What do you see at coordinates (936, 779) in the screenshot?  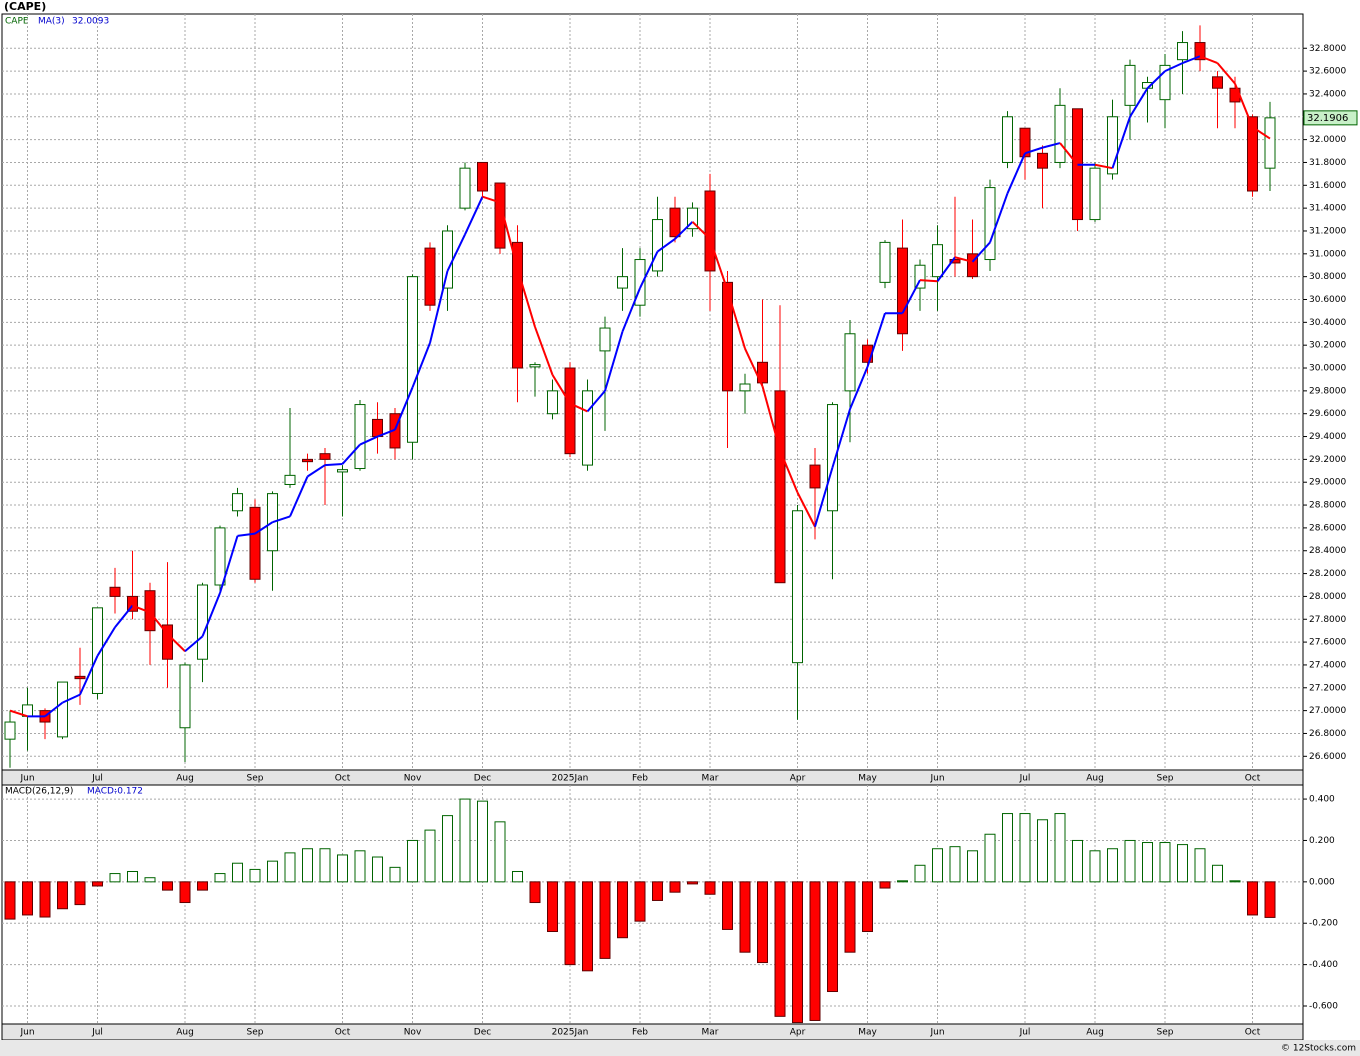 I see `x-tick-label: Jun` at bounding box center [936, 779].